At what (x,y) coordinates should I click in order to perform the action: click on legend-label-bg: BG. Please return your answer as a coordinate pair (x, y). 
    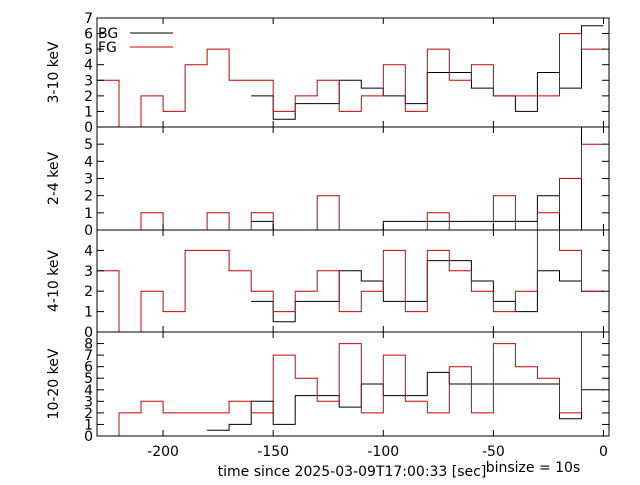
    Looking at the image, I should click on (108, 34).